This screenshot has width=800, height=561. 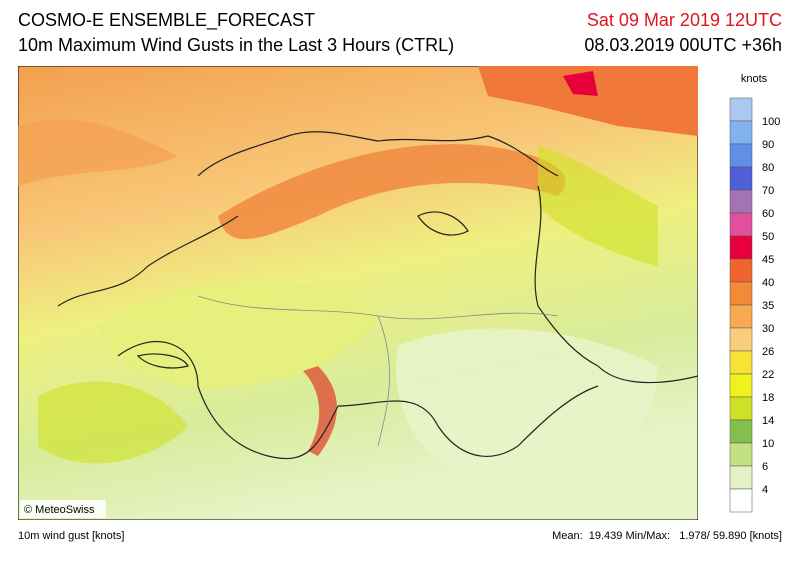 I want to click on legend-label: 26, so click(x=768, y=352).